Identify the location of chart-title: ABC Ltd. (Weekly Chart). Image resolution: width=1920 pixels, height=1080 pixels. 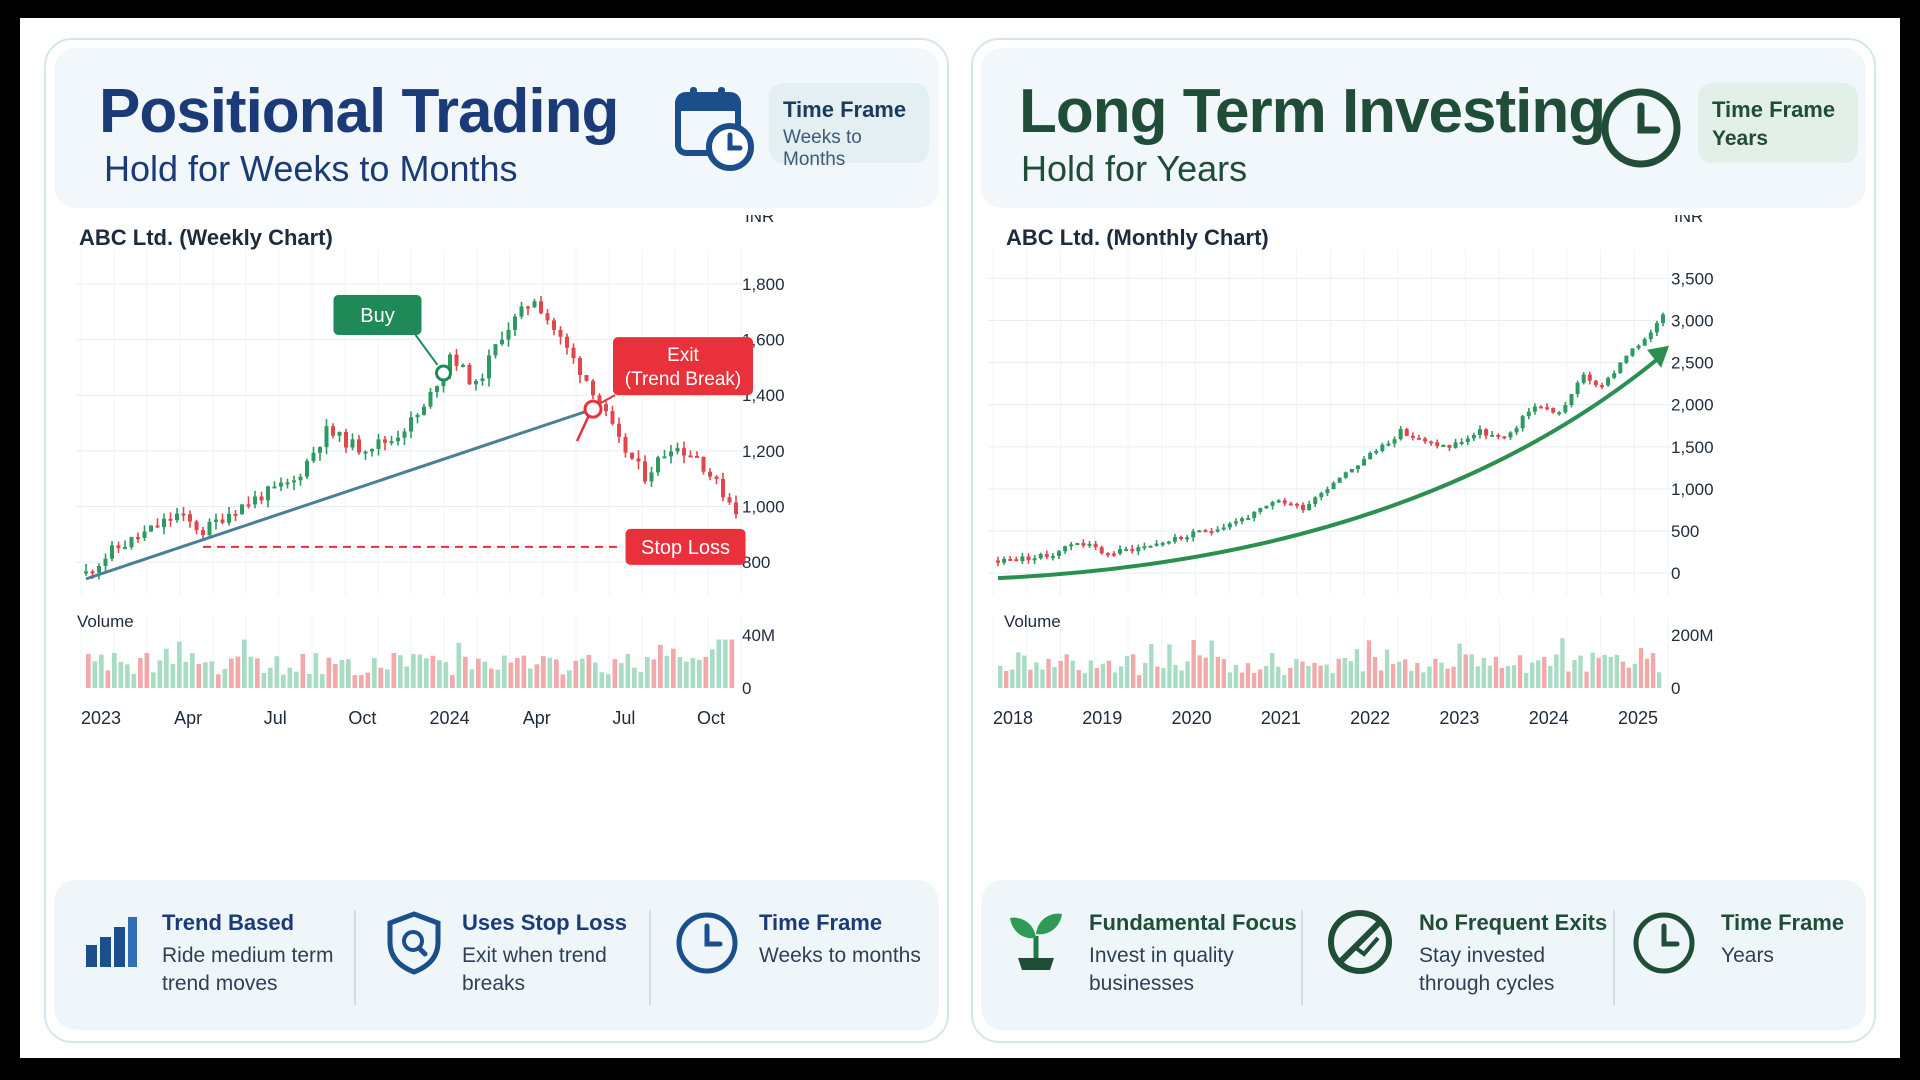
(206, 237).